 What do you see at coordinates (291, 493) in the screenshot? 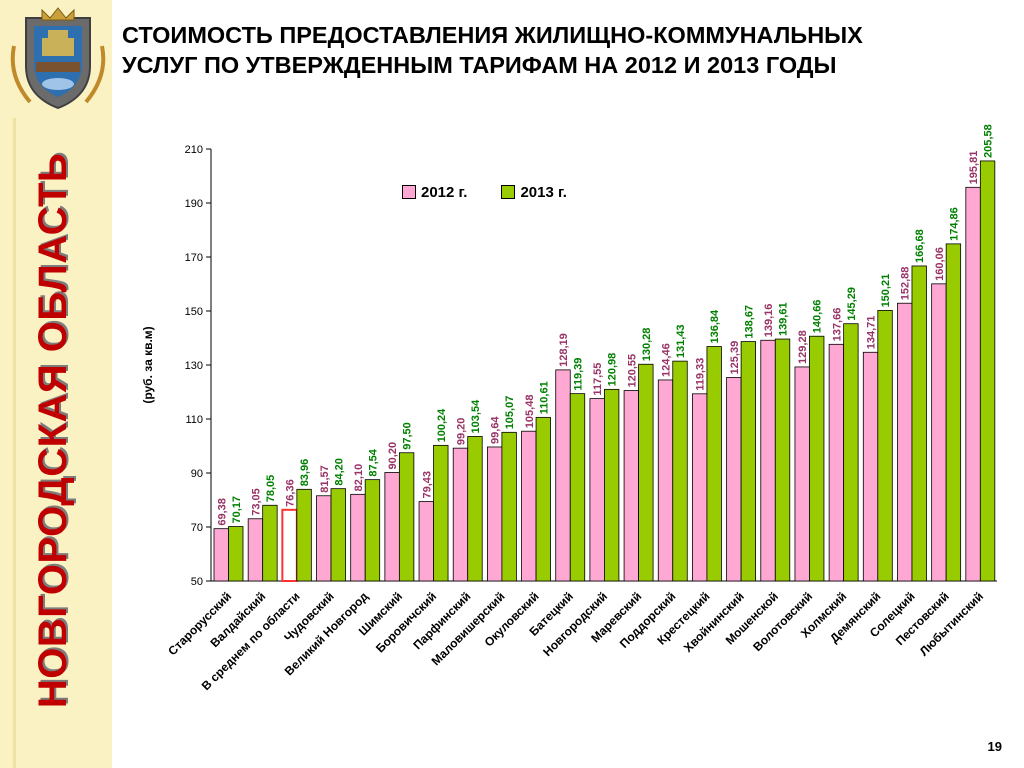
I see `data-label-2012: 76,36` at bounding box center [291, 493].